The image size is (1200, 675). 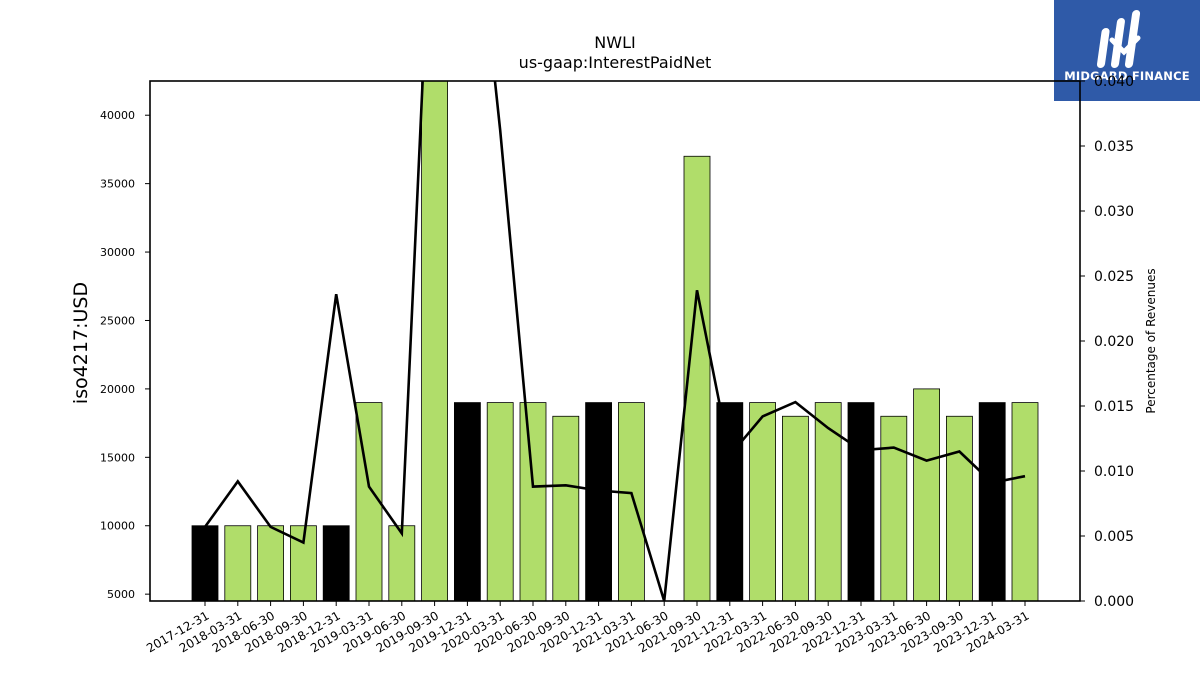 I want to click on y-tick-label: 40000, so click(x=117, y=115).